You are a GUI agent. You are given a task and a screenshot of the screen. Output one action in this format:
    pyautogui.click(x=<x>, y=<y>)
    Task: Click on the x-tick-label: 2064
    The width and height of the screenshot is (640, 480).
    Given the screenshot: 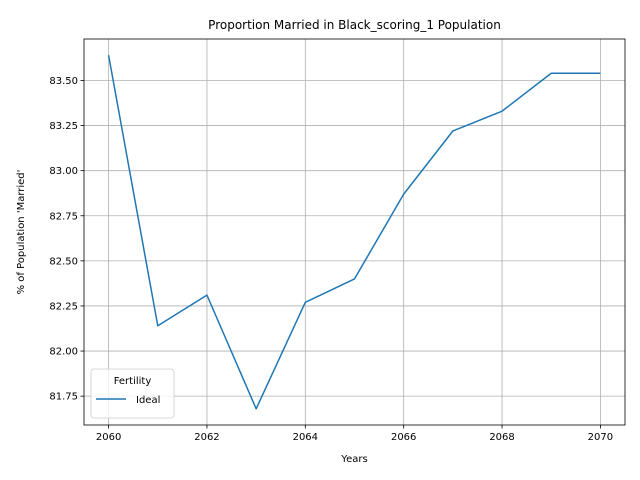 What is the action you would take?
    pyautogui.click(x=305, y=437)
    